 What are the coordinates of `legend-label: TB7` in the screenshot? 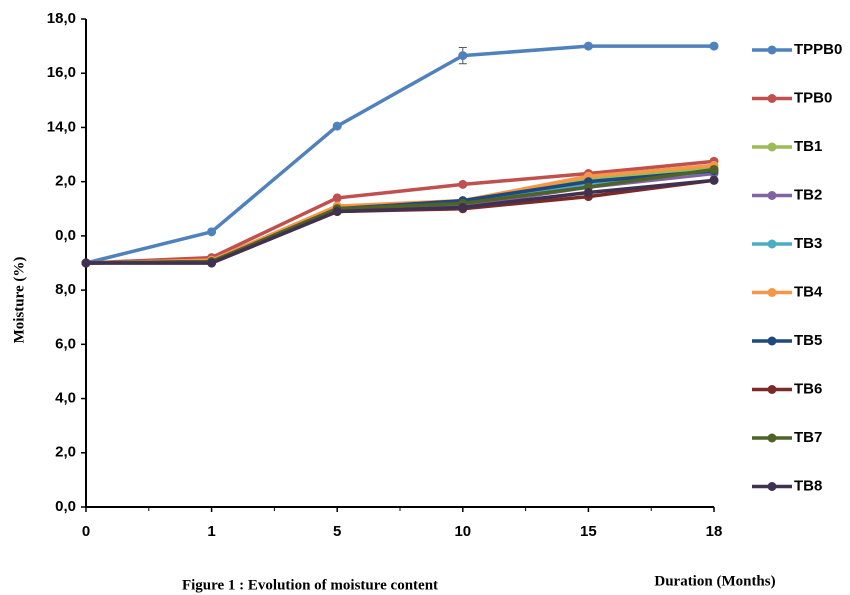 It's located at (808, 437).